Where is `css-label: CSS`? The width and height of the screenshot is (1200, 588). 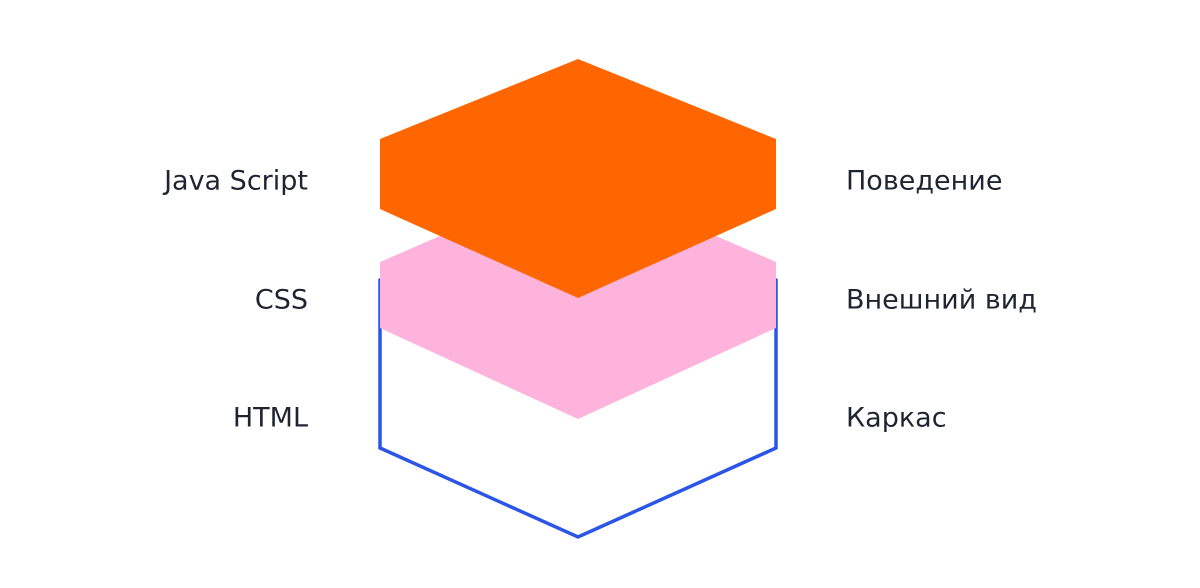
css-label: CSS is located at coordinates (281, 300).